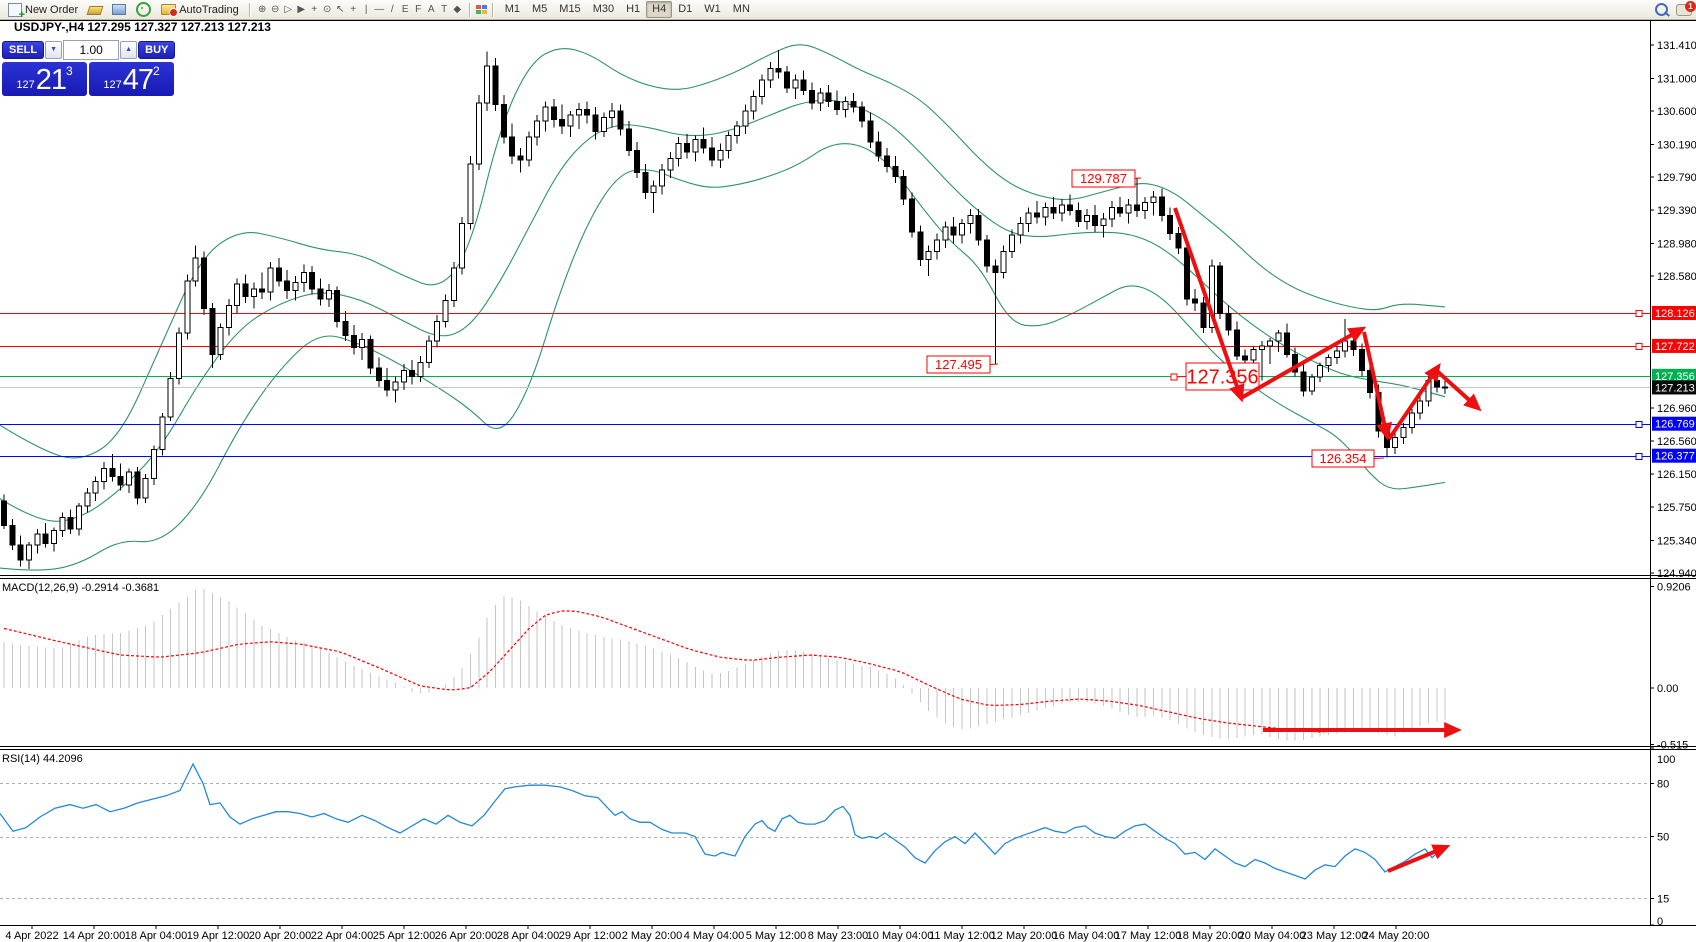 This screenshot has width=1696, height=942. I want to click on sell-price-display: 127 21 3, so click(44, 79).